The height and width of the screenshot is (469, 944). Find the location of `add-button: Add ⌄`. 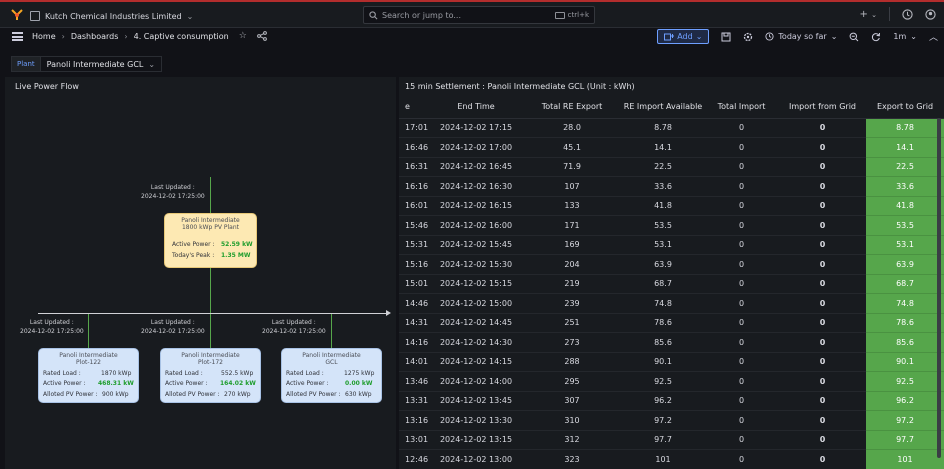

add-button: Add ⌄ is located at coordinates (683, 36).